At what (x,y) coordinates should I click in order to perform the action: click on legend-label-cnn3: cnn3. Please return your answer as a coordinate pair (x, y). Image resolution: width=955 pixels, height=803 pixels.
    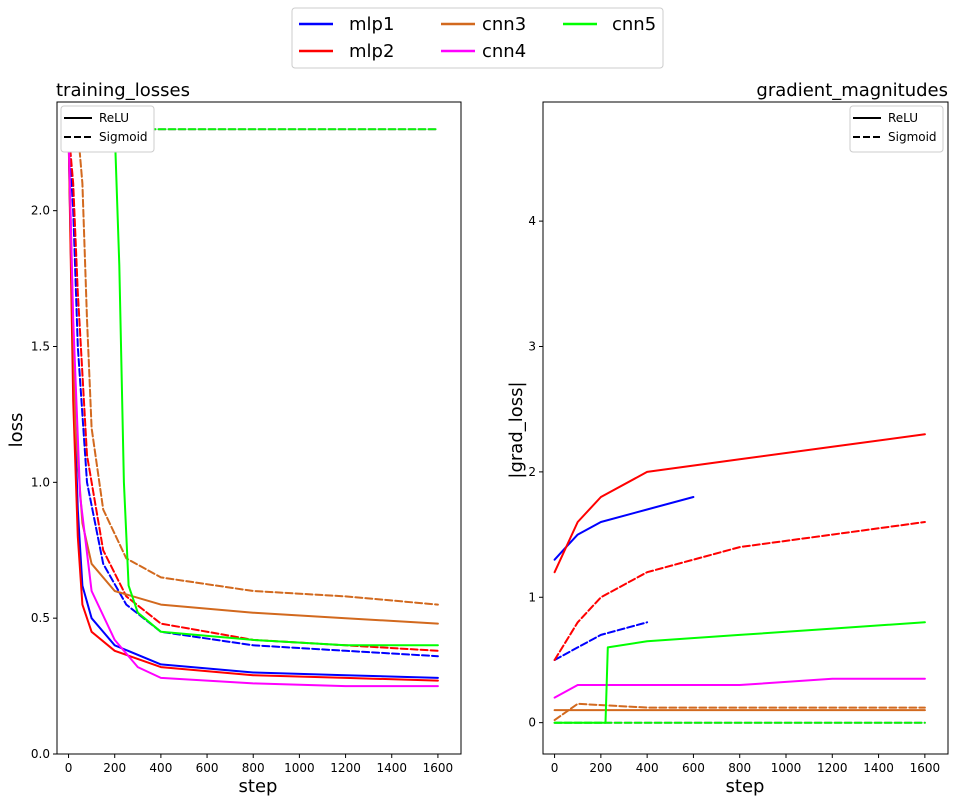
    Looking at the image, I should click on (504, 24).